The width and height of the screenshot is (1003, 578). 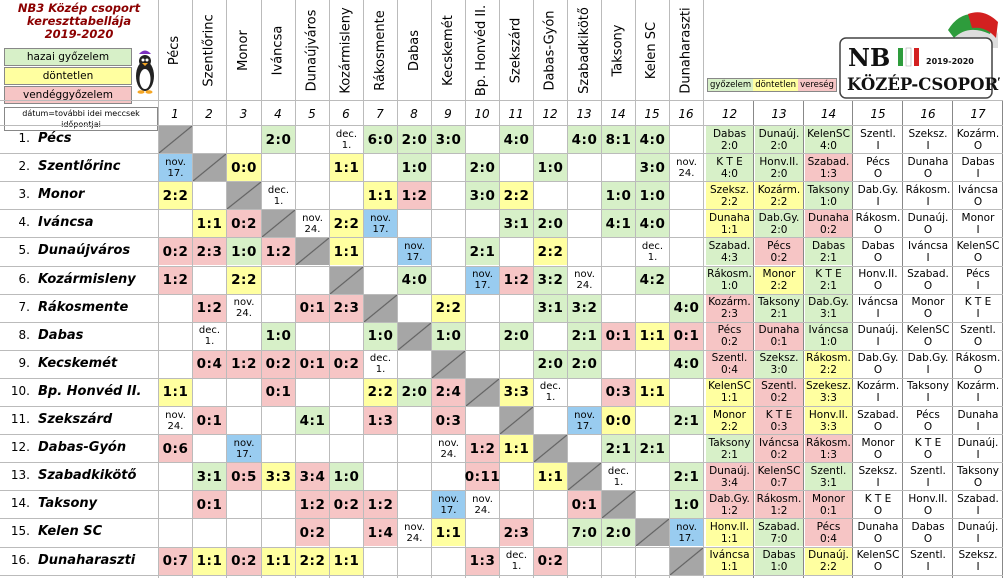 What do you see at coordinates (828, 257) in the screenshot?
I see `schedule-result: 2:1` at bounding box center [828, 257].